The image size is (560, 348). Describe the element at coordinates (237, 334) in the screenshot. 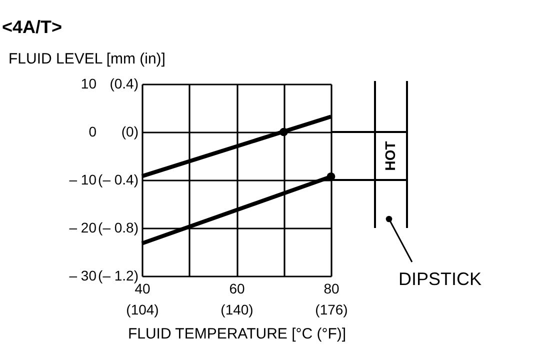

I see `x-axis-title: FLUID TEMPERATURE [°C (°F)]` at that location.